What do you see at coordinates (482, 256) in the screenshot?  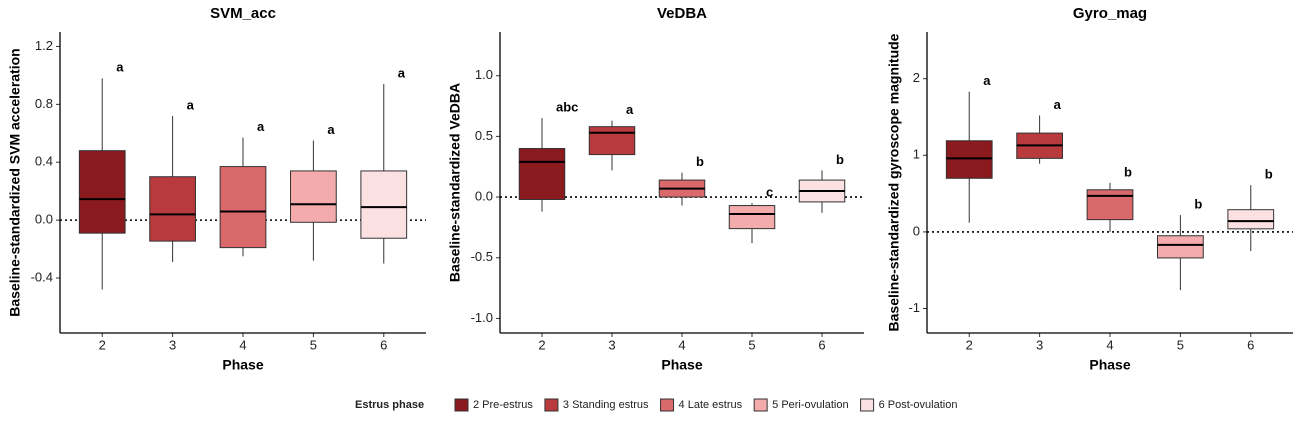 I see `y-tick-label: -0.5` at bounding box center [482, 256].